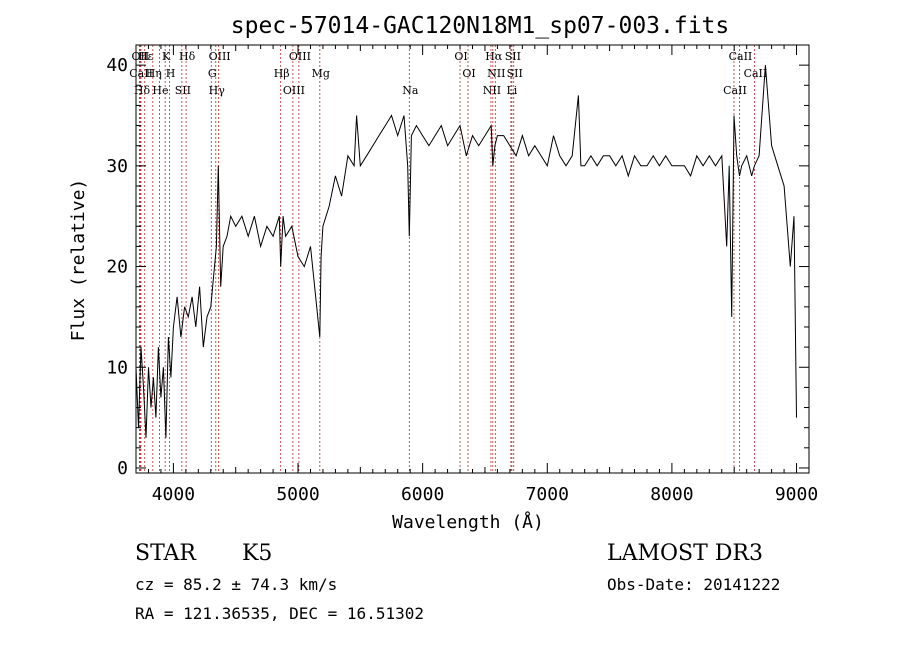 This screenshot has height=649, width=900. What do you see at coordinates (796, 494) in the screenshot?
I see `x-tick-label-9000: 9000` at bounding box center [796, 494].